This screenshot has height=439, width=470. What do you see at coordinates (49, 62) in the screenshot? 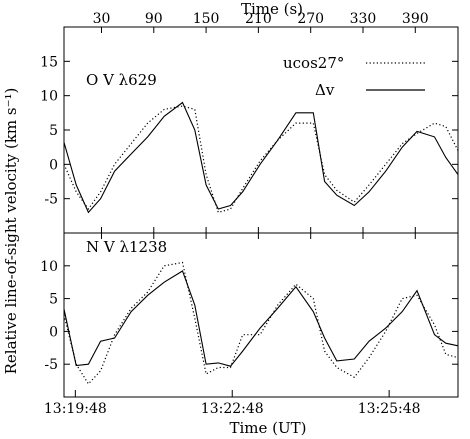
I see `y-tick-label: 15` at bounding box center [49, 62].